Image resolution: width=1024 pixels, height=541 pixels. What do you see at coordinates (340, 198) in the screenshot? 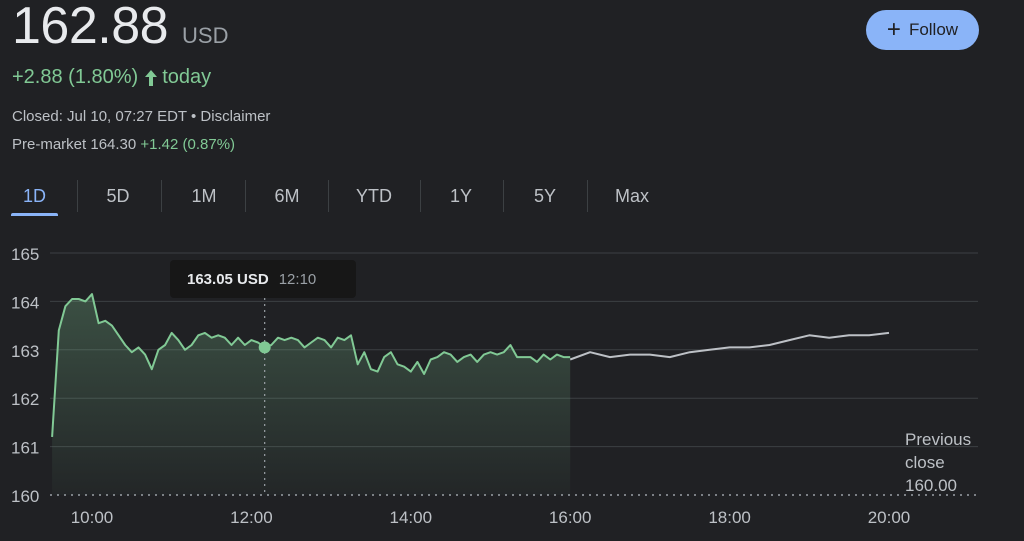
I see `range-tabs: 1D 5D 1M 6M YTD 1Y 5Y Max` at bounding box center [340, 198].